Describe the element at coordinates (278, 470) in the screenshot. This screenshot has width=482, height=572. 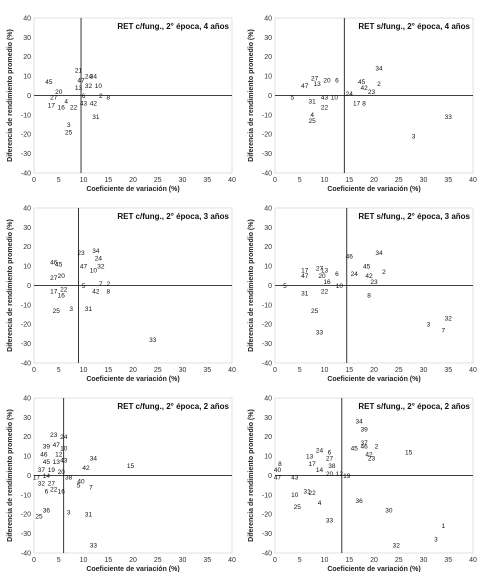
I see `data-point-label: 40` at that location.